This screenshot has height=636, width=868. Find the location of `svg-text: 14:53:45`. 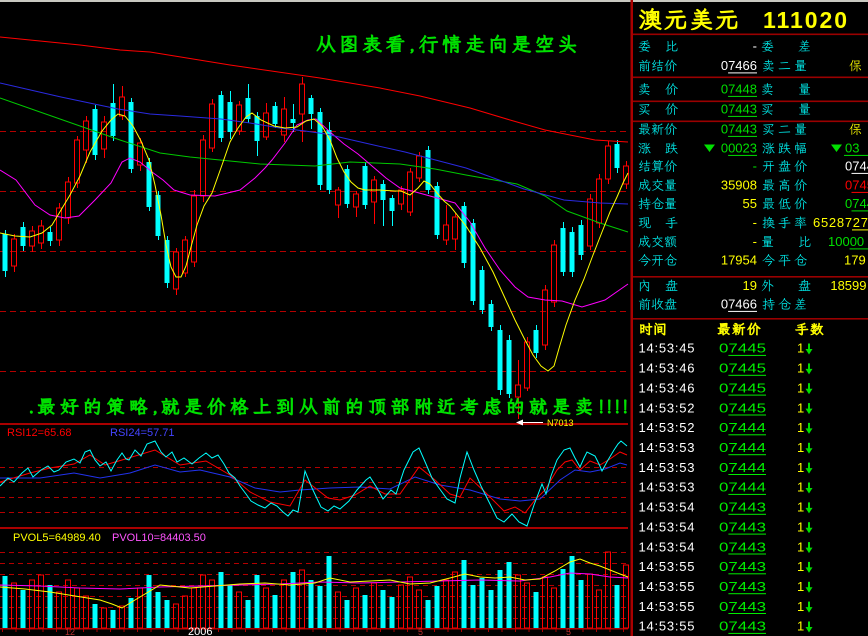

svg-text: 14:53:45 is located at coordinates (667, 348).